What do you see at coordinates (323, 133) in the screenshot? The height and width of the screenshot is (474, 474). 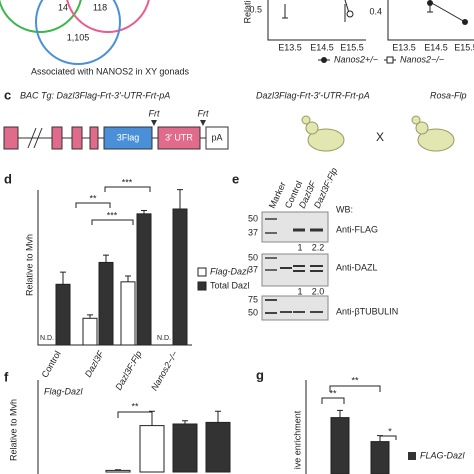 I see `mouse` at bounding box center [323, 133].